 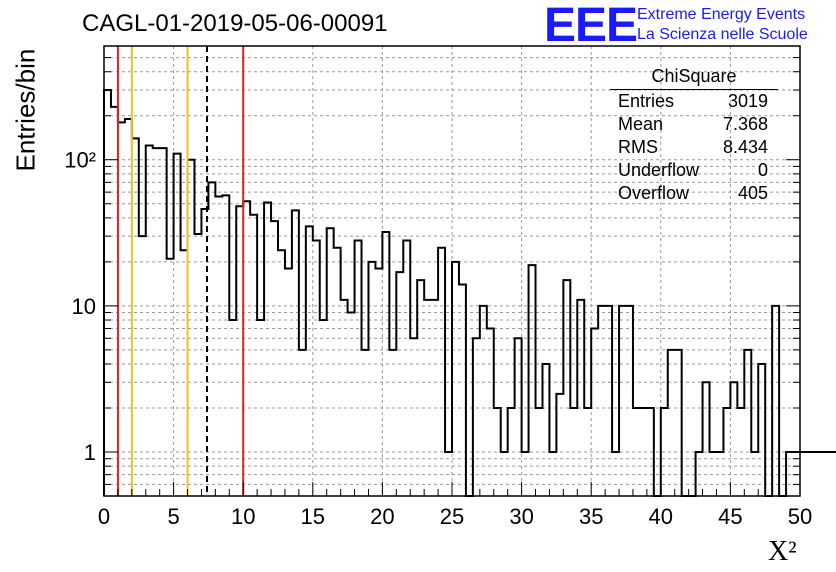 I want to click on x-axis-label: X², so click(x=782, y=551).